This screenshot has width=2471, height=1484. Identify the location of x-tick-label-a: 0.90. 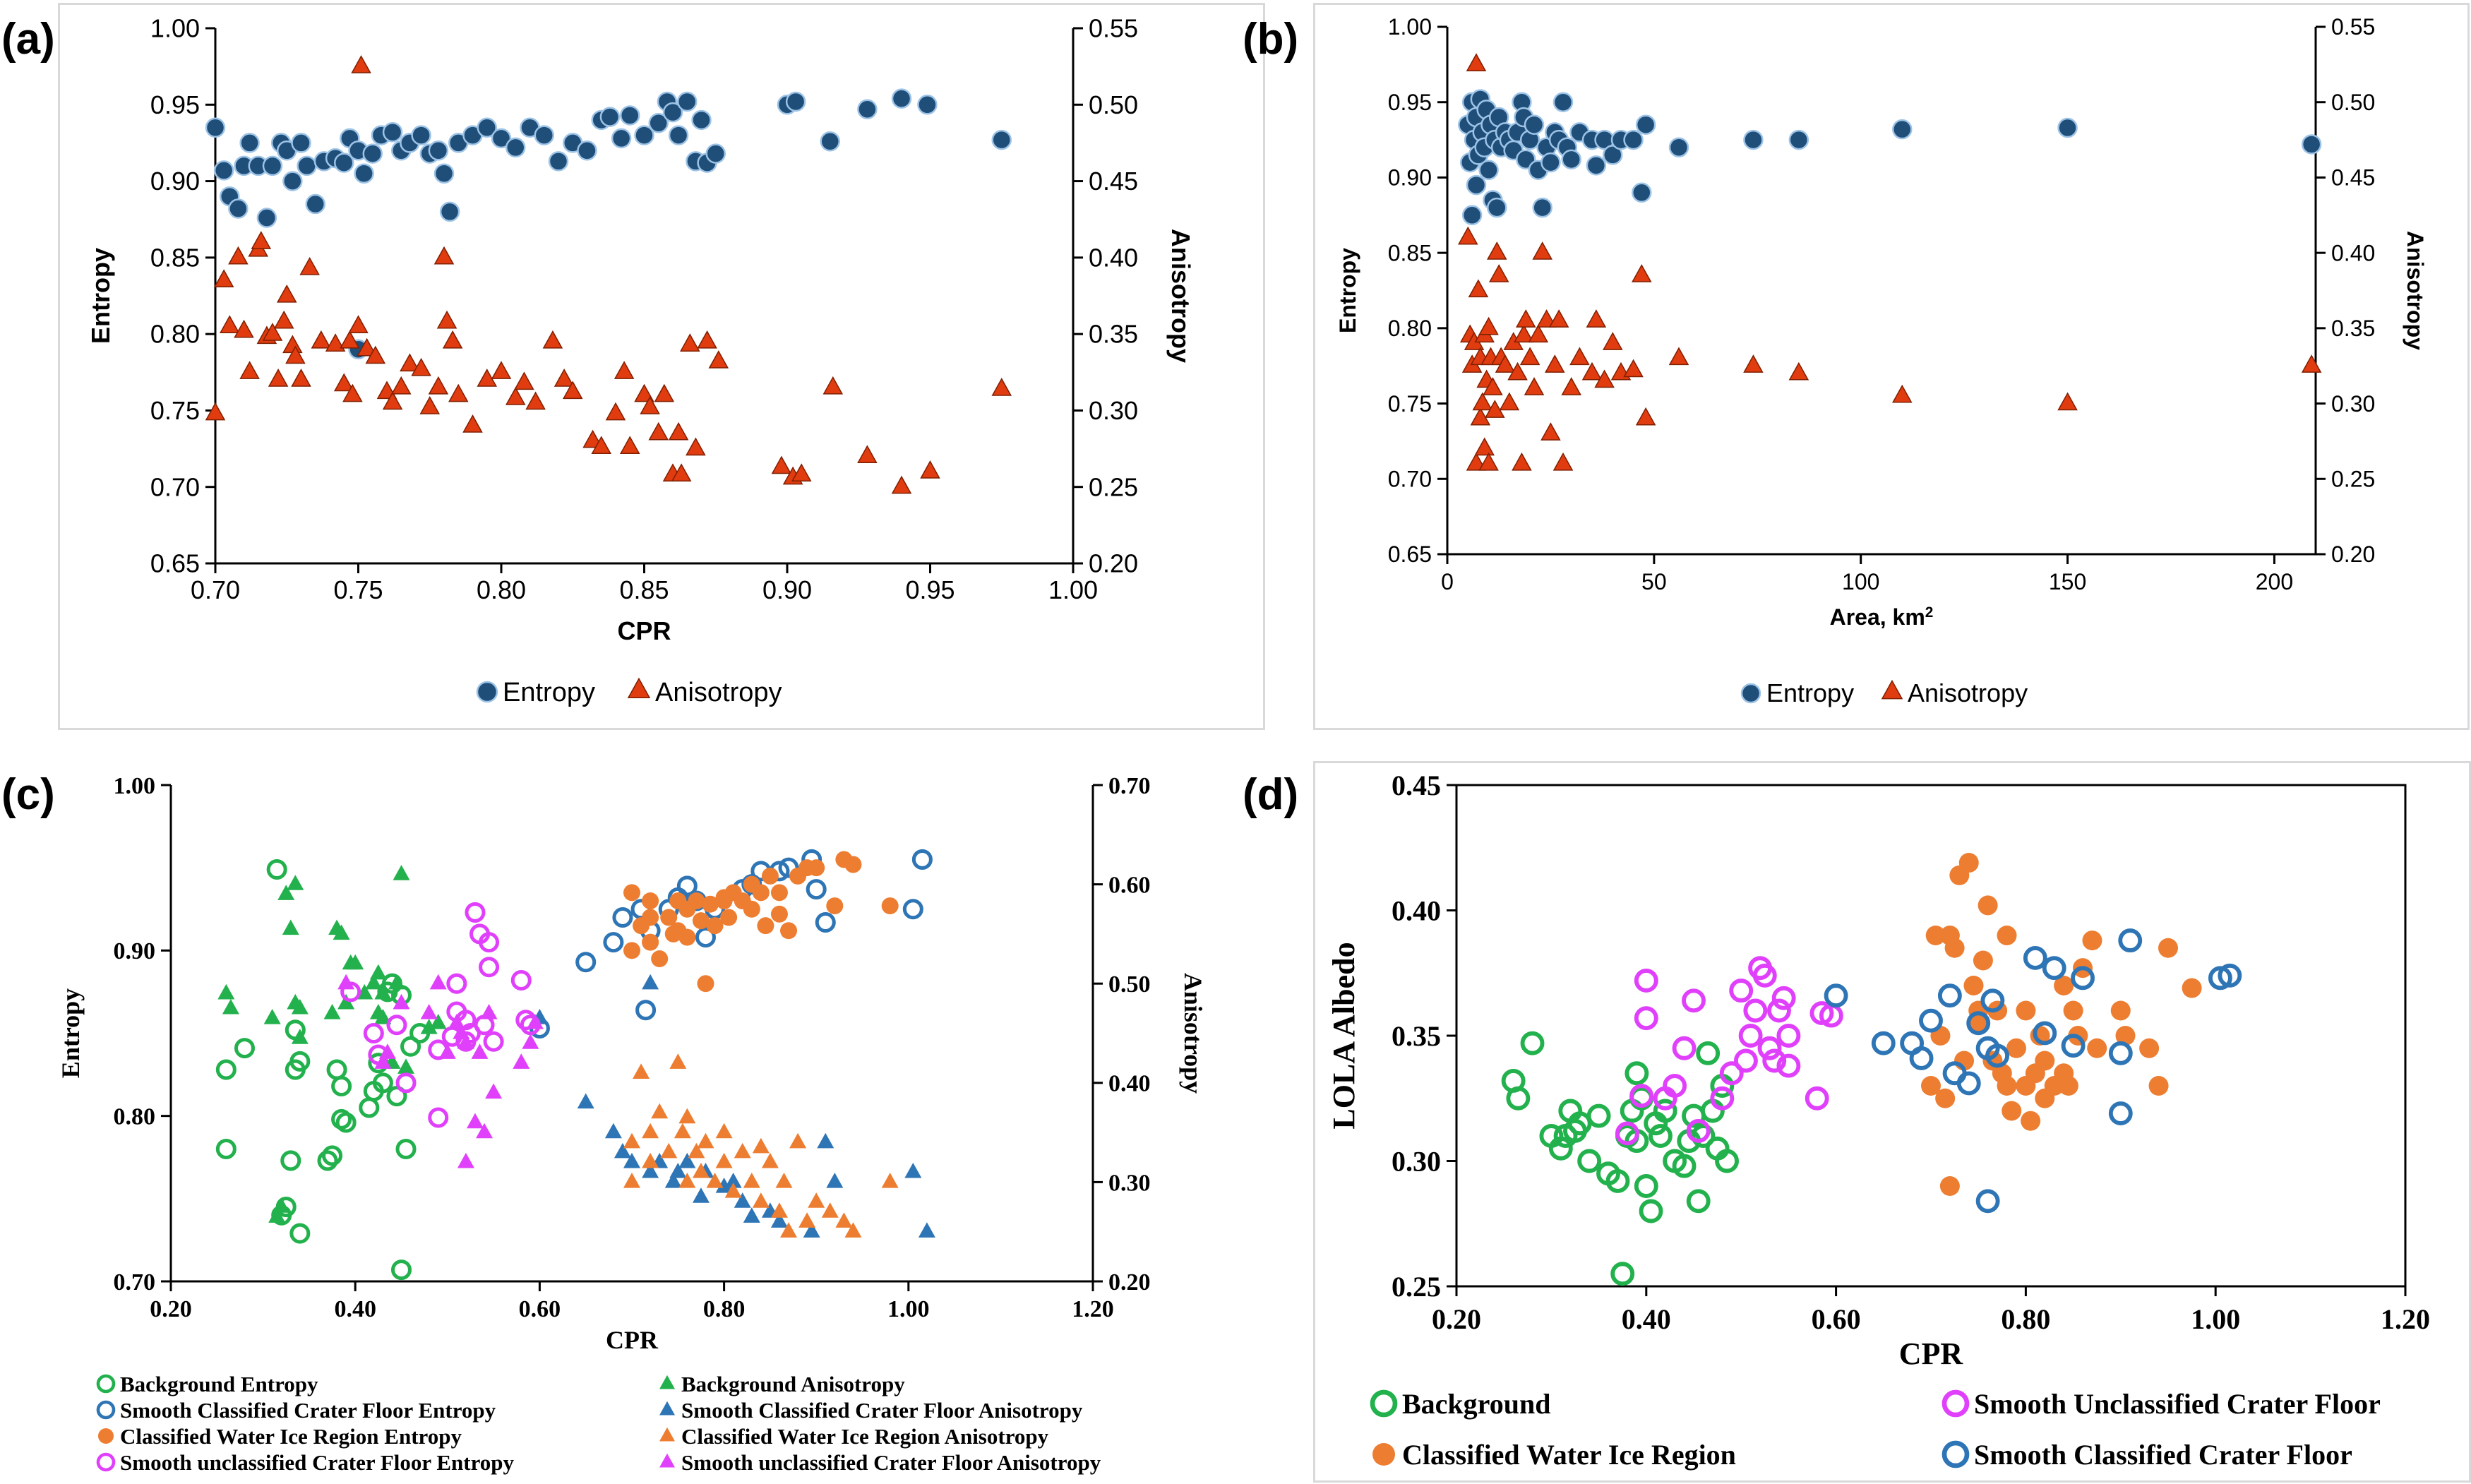
(787, 589).